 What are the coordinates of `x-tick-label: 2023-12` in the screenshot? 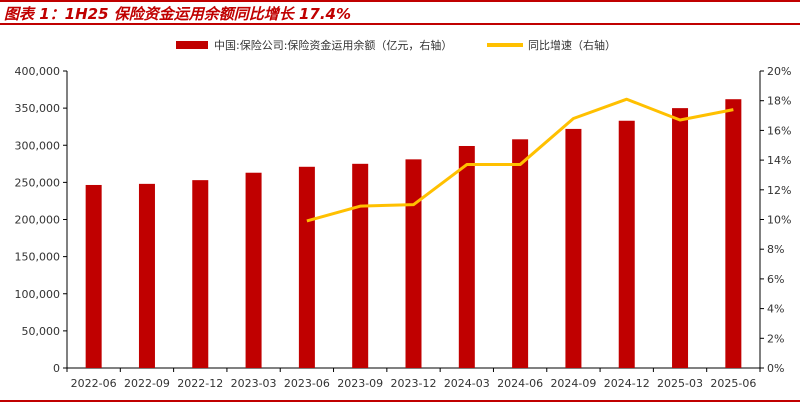 It's located at (414, 383).